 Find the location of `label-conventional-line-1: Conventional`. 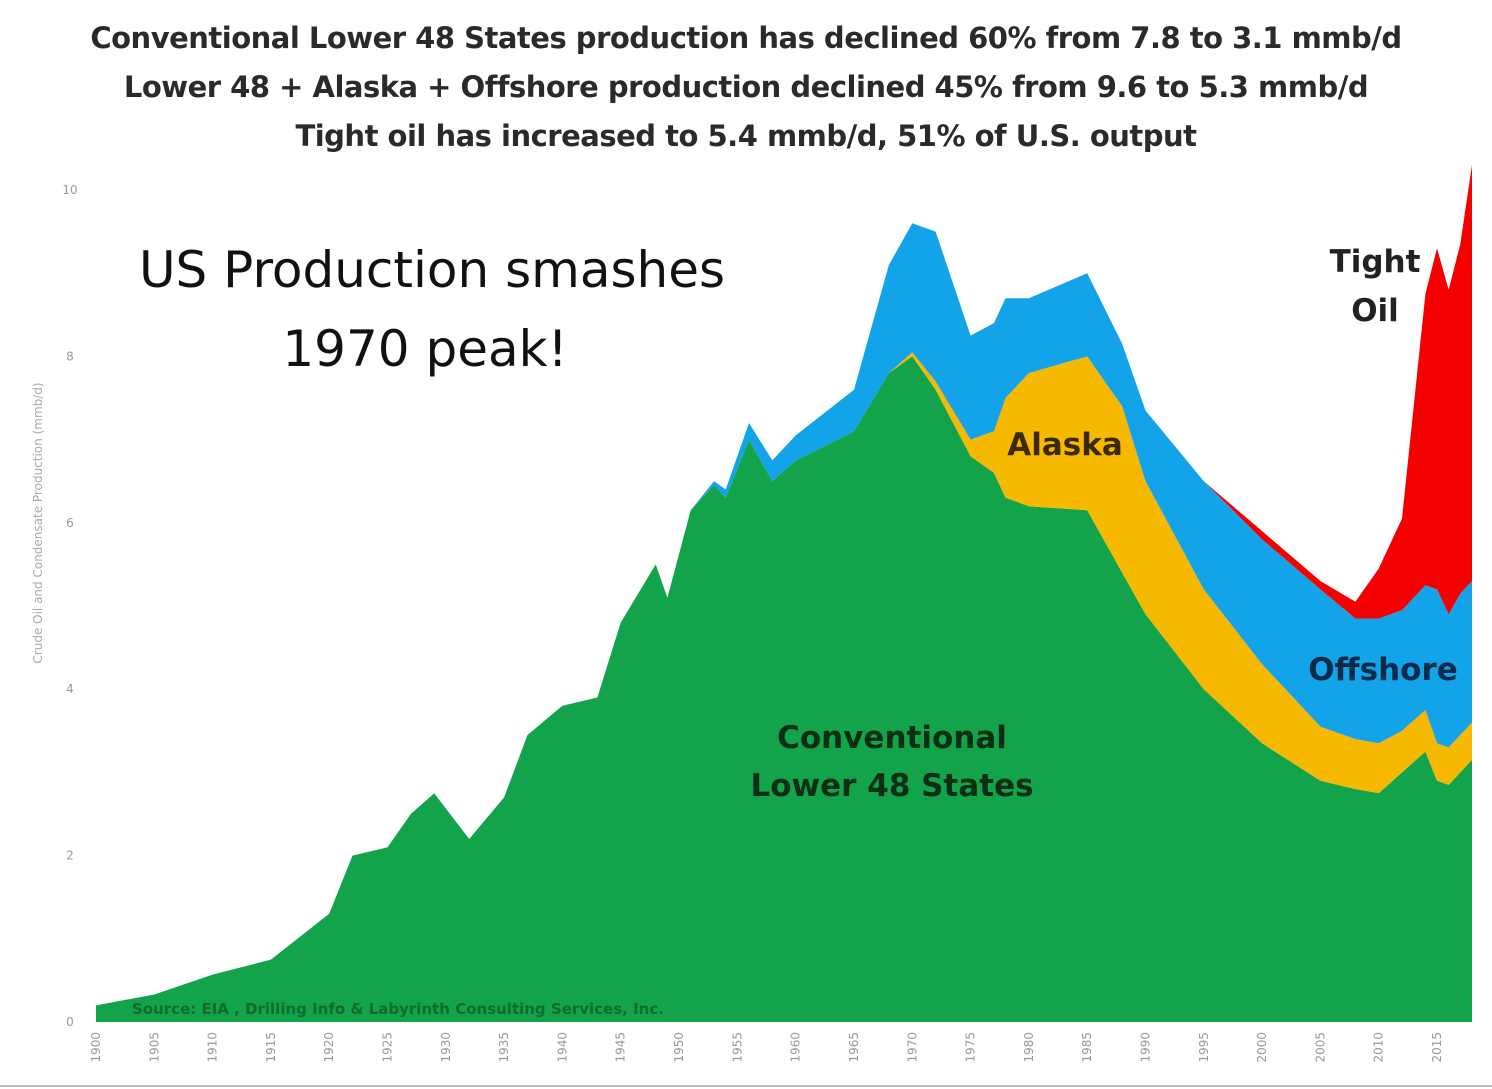

label-conventional-line-1: Conventional is located at coordinates (892, 738).